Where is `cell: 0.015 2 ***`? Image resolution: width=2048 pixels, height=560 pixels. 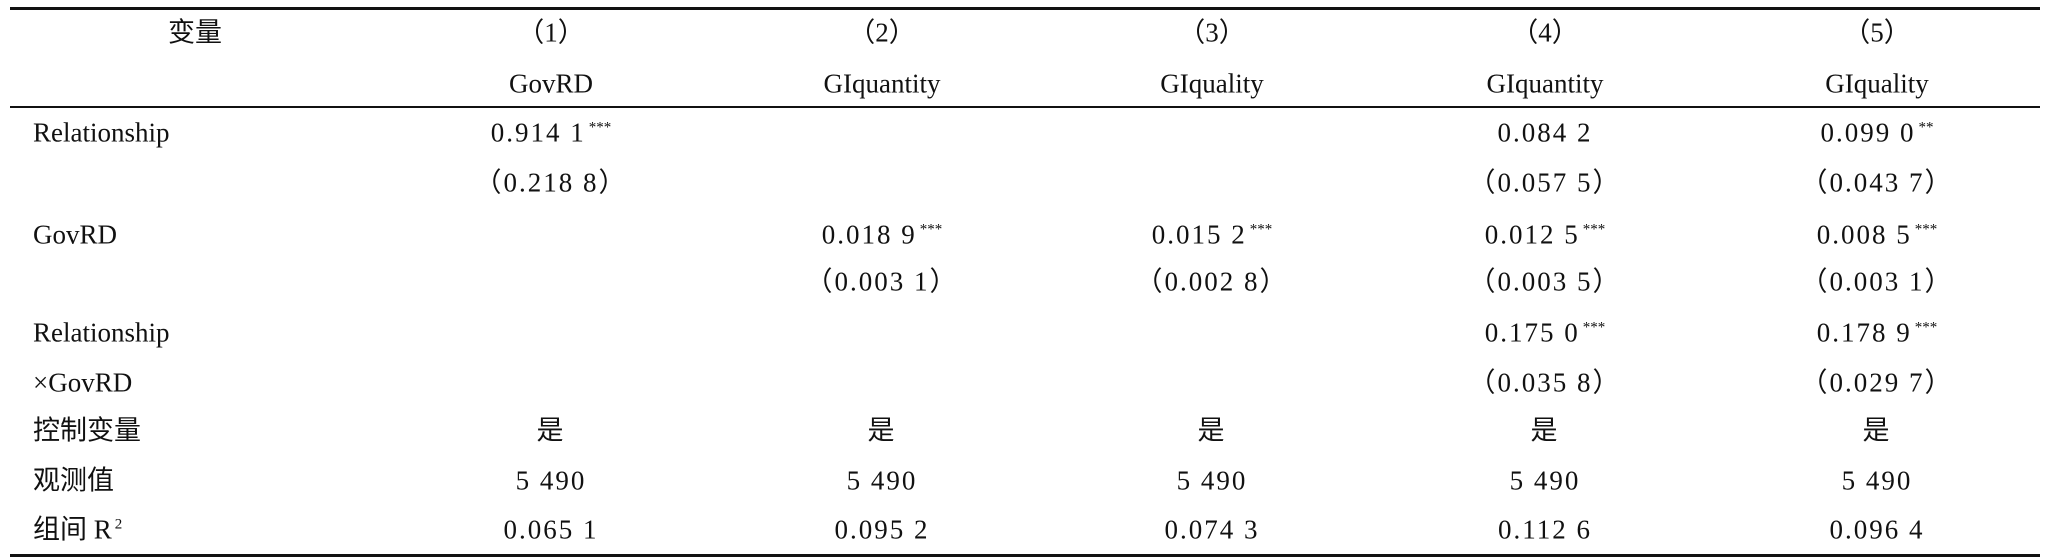 cell: 0.015 2 *** is located at coordinates (1212, 234).